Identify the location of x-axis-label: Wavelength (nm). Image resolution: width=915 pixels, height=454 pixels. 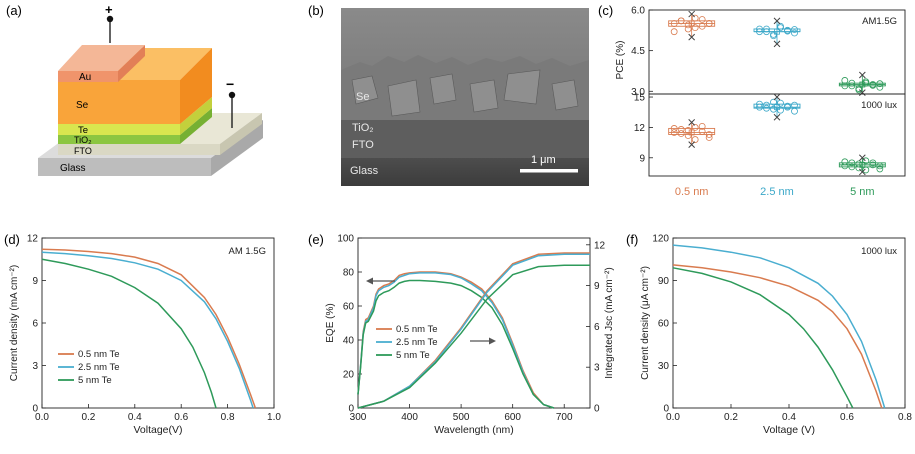
(474, 430).